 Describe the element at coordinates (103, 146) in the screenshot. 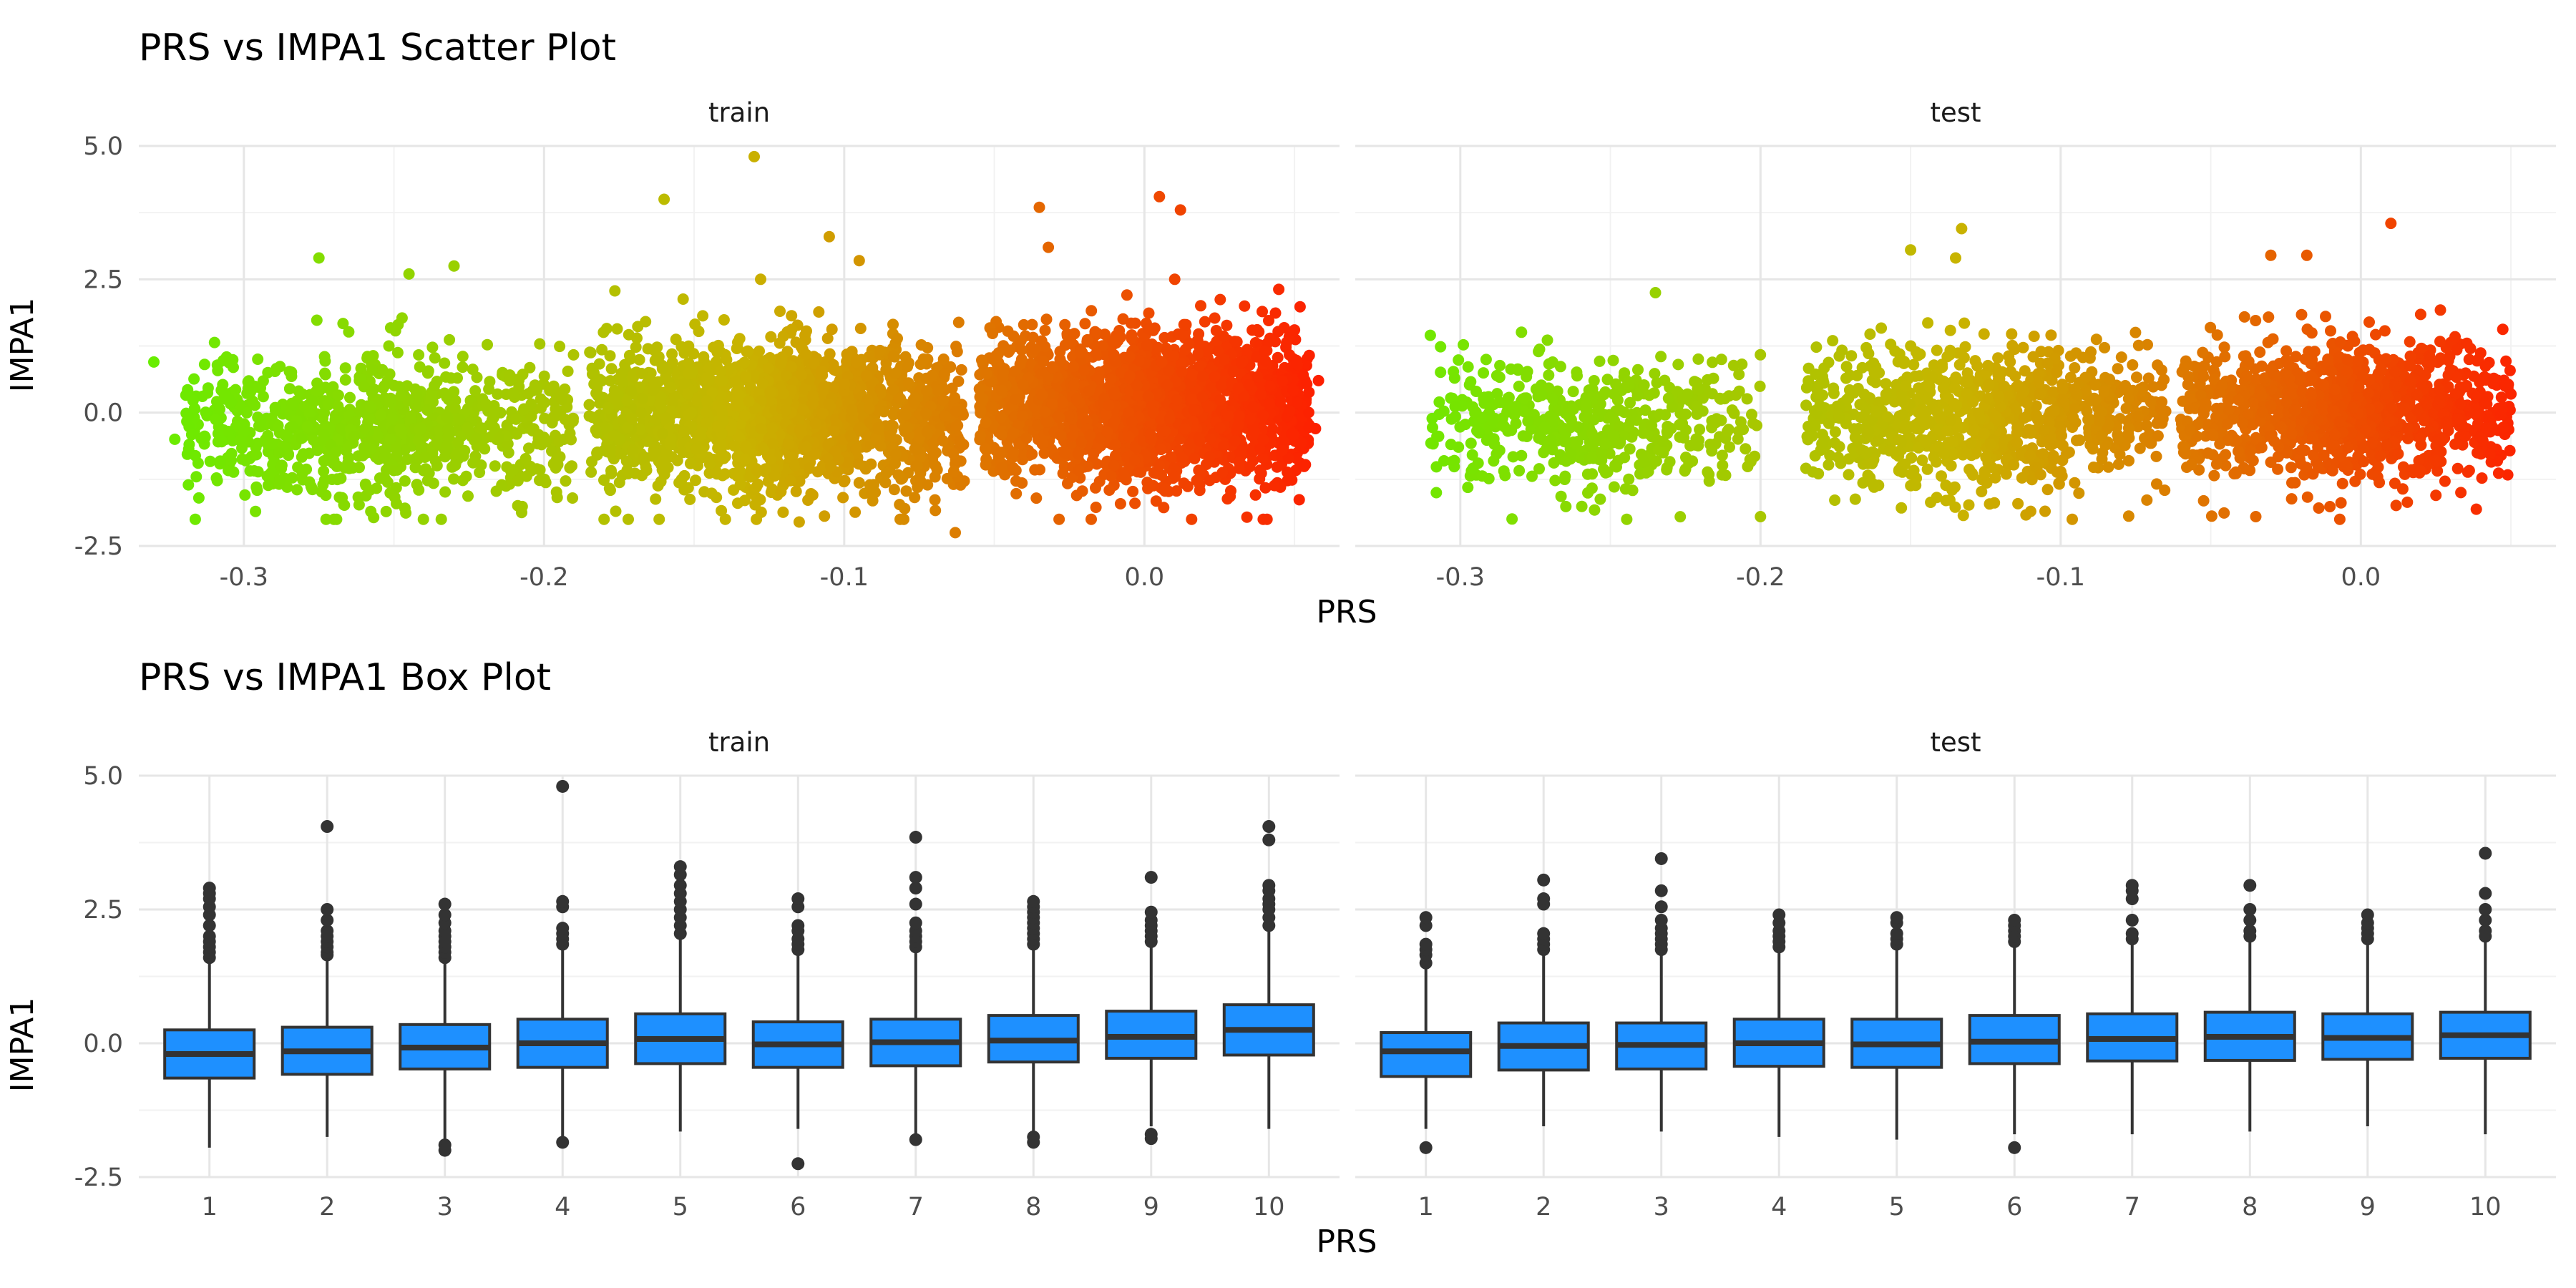

I see `scatter-y-tick-label: 5.0` at that location.